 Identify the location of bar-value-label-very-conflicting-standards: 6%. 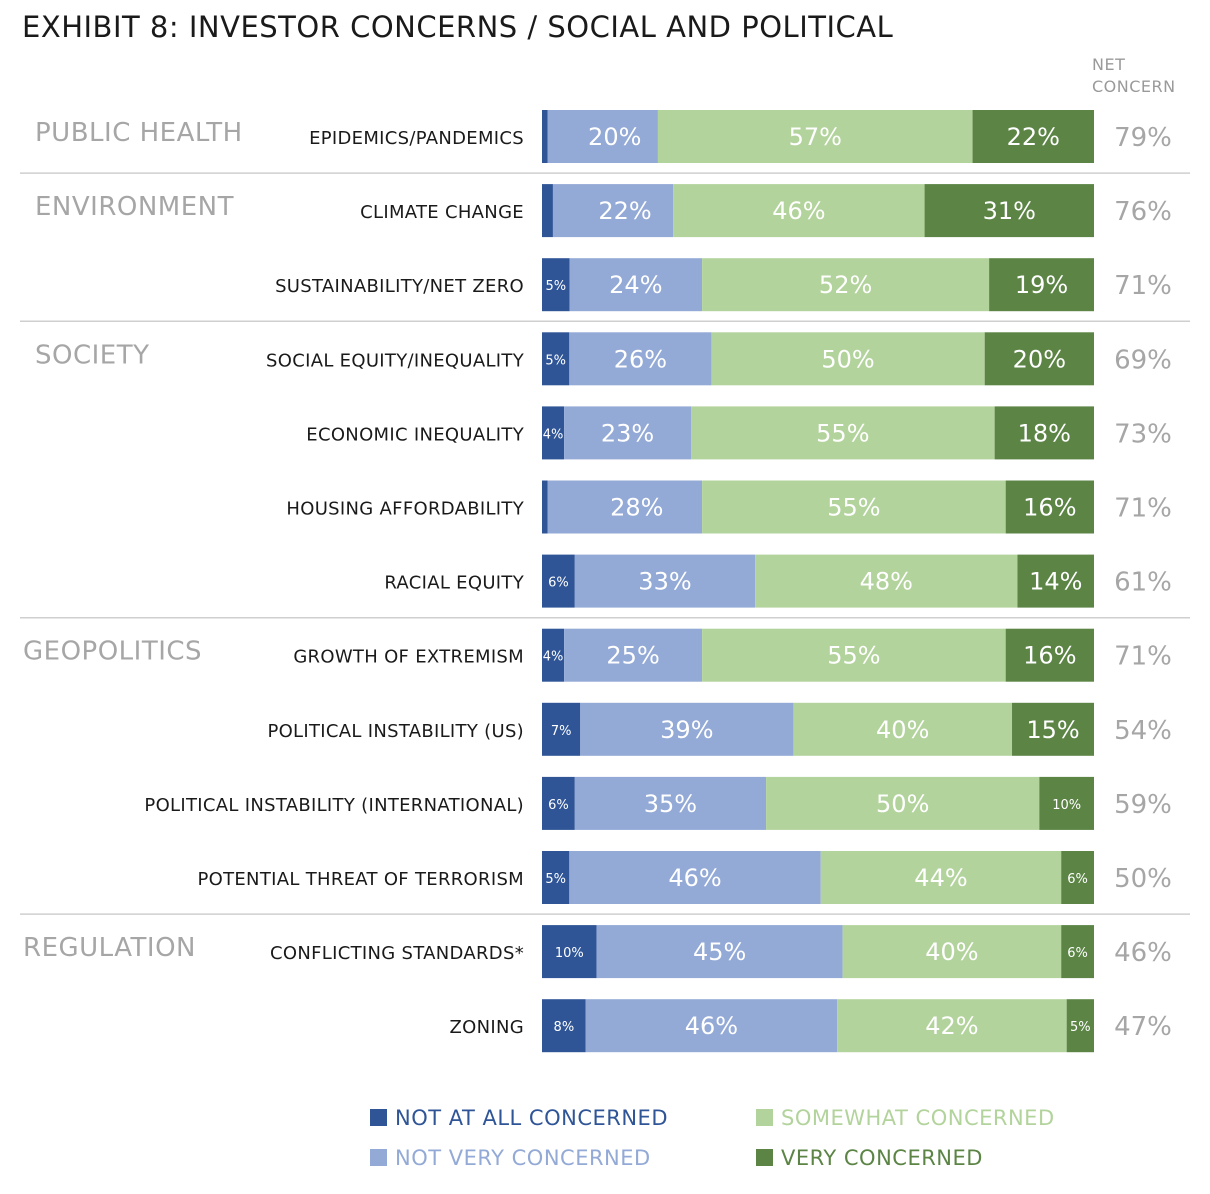
(1077, 953).